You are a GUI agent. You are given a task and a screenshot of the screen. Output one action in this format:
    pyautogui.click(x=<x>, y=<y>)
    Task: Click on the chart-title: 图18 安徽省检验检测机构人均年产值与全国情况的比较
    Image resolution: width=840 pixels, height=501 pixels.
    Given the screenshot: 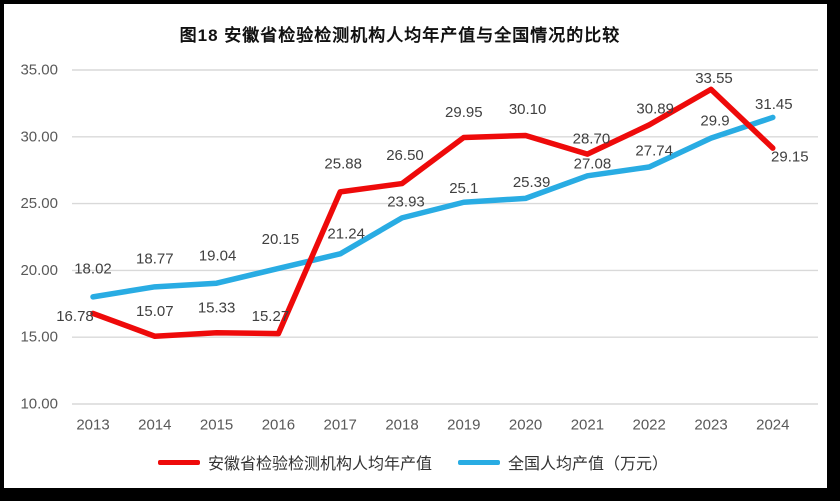 What is the action you would take?
    pyautogui.click(x=400, y=35)
    